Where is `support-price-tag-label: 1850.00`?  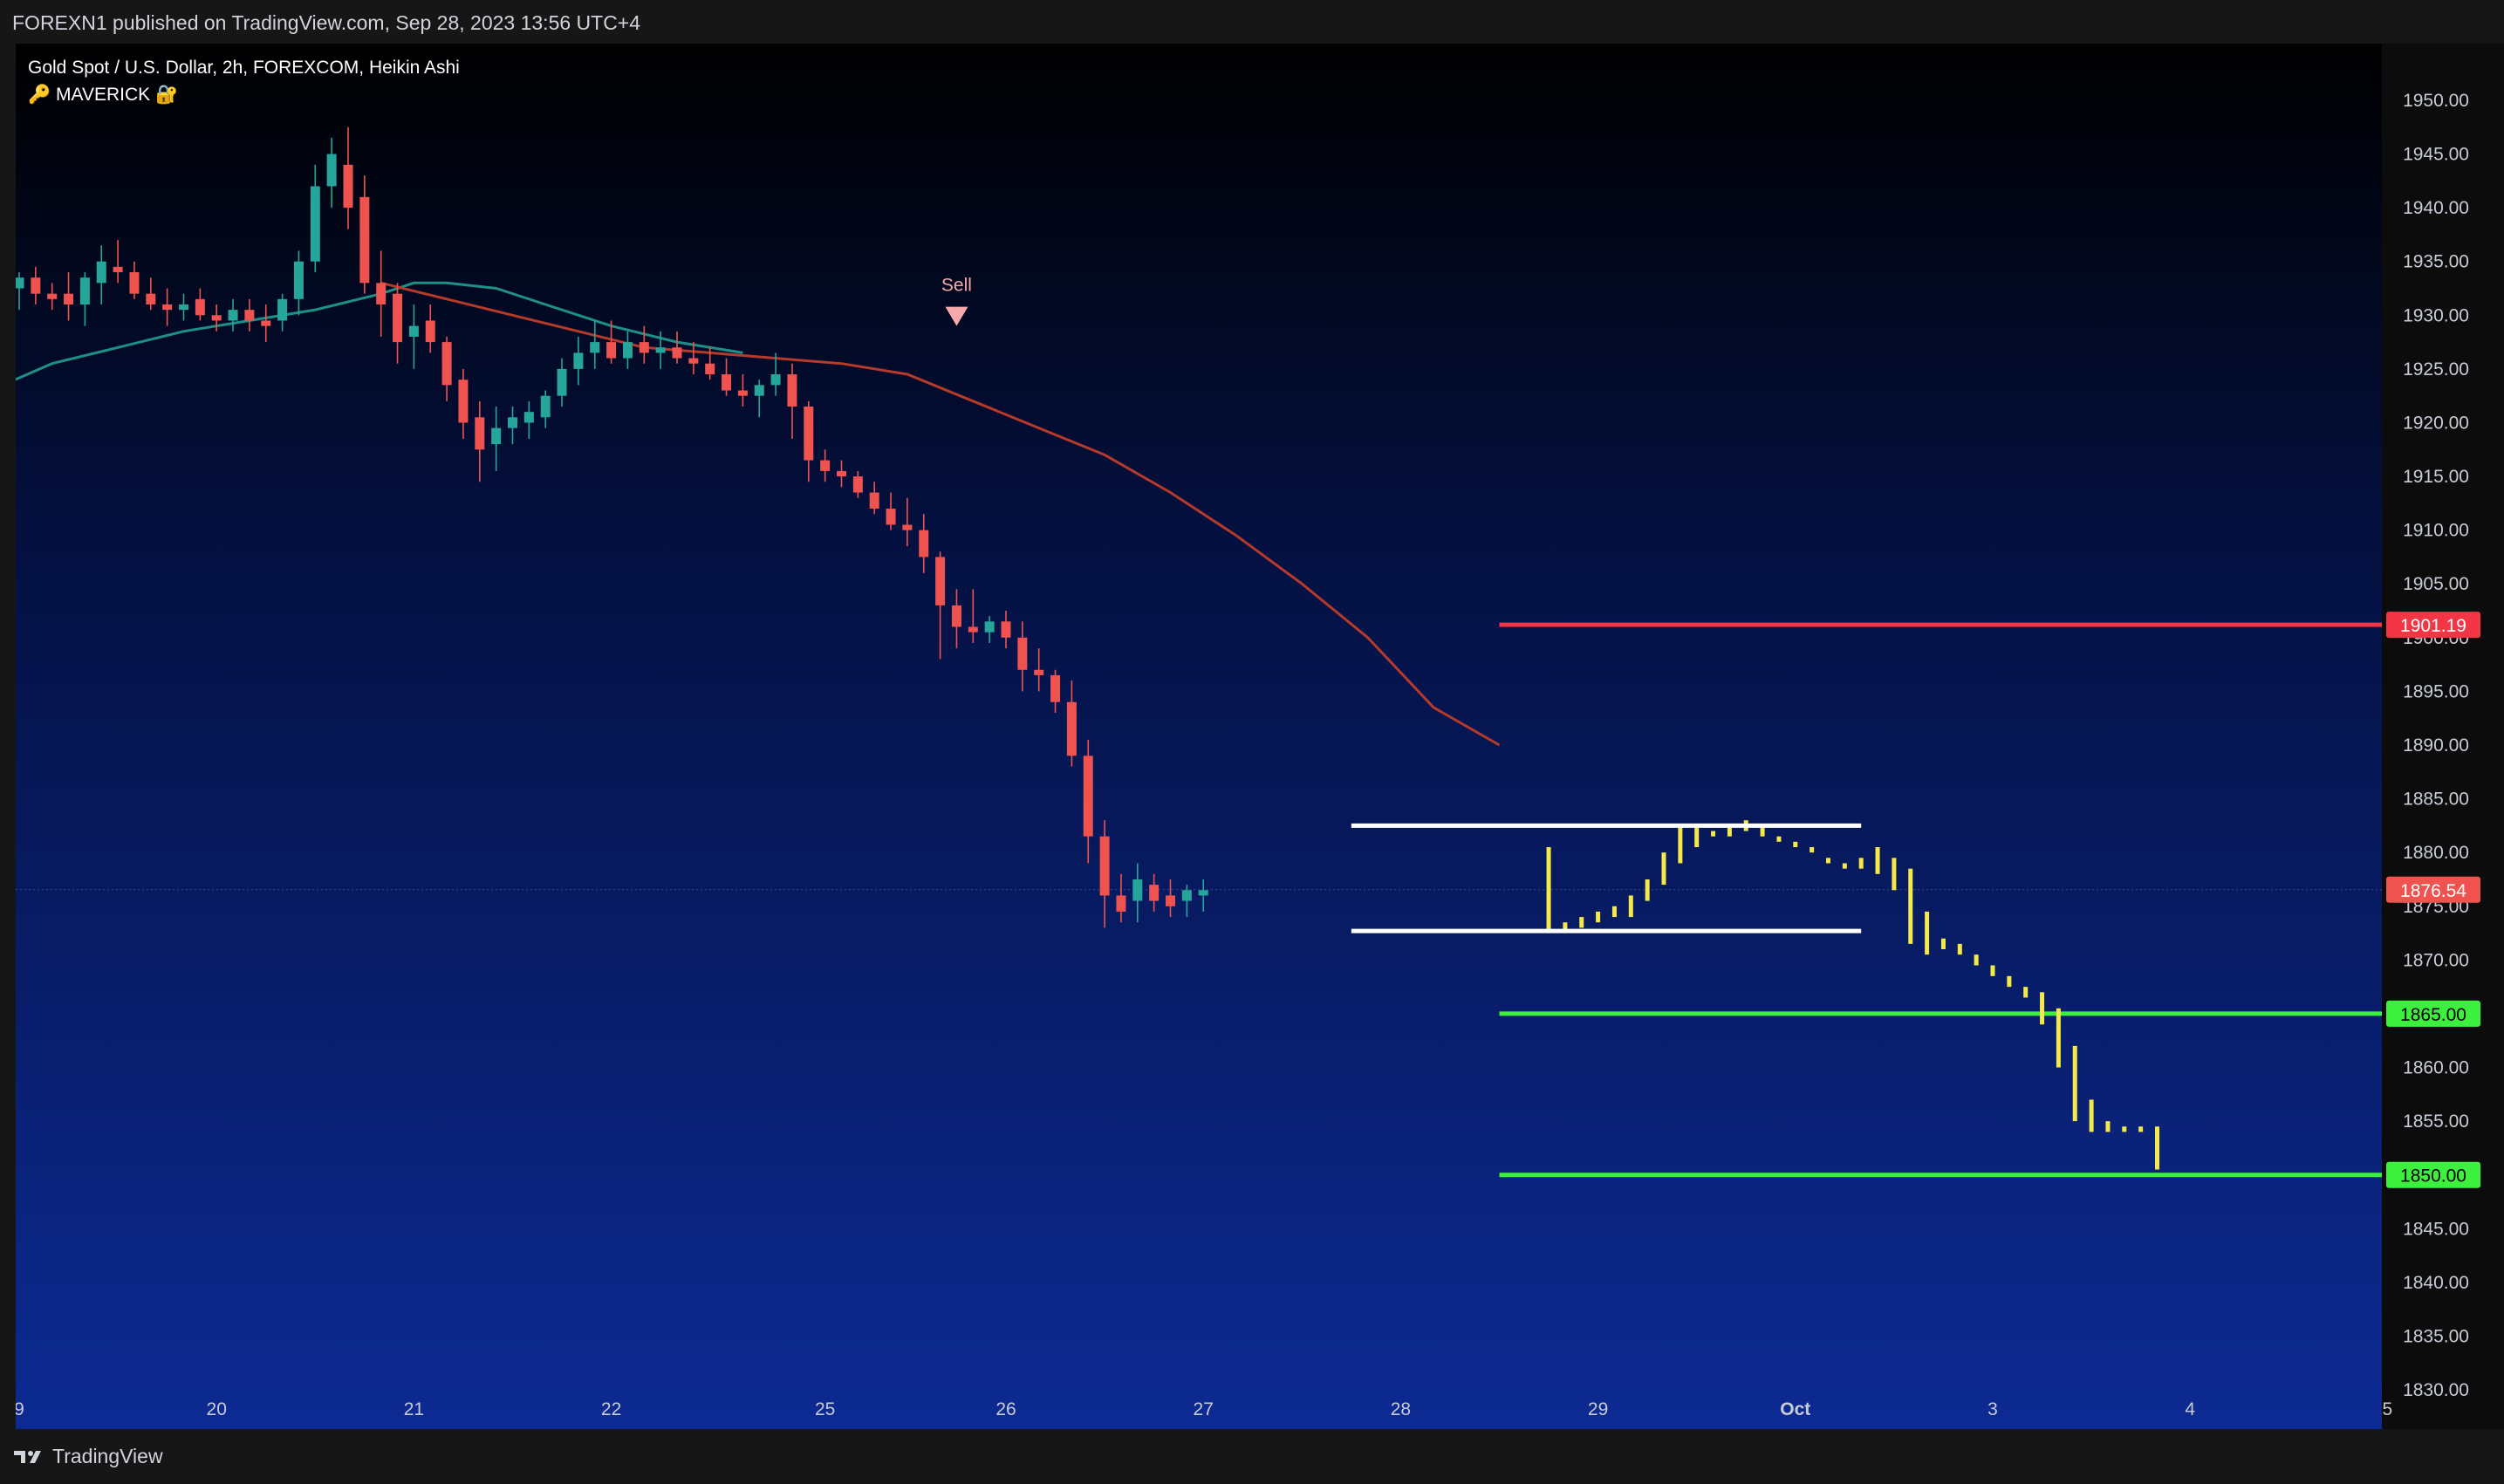
support-price-tag-label: 1850.00 is located at coordinates (2433, 1176).